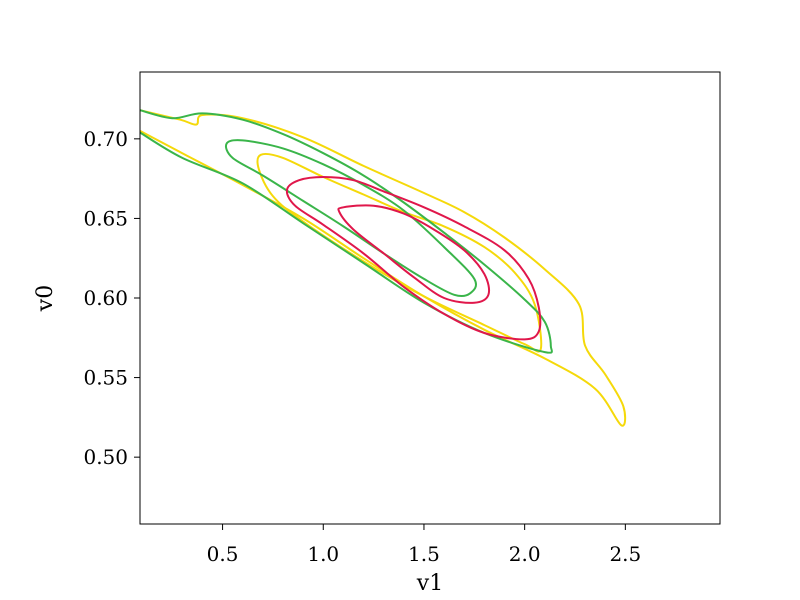  What do you see at coordinates (223, 554) in the screenshot?
I see `x-tick-label: 0.5` at bounding box center [223, 554].